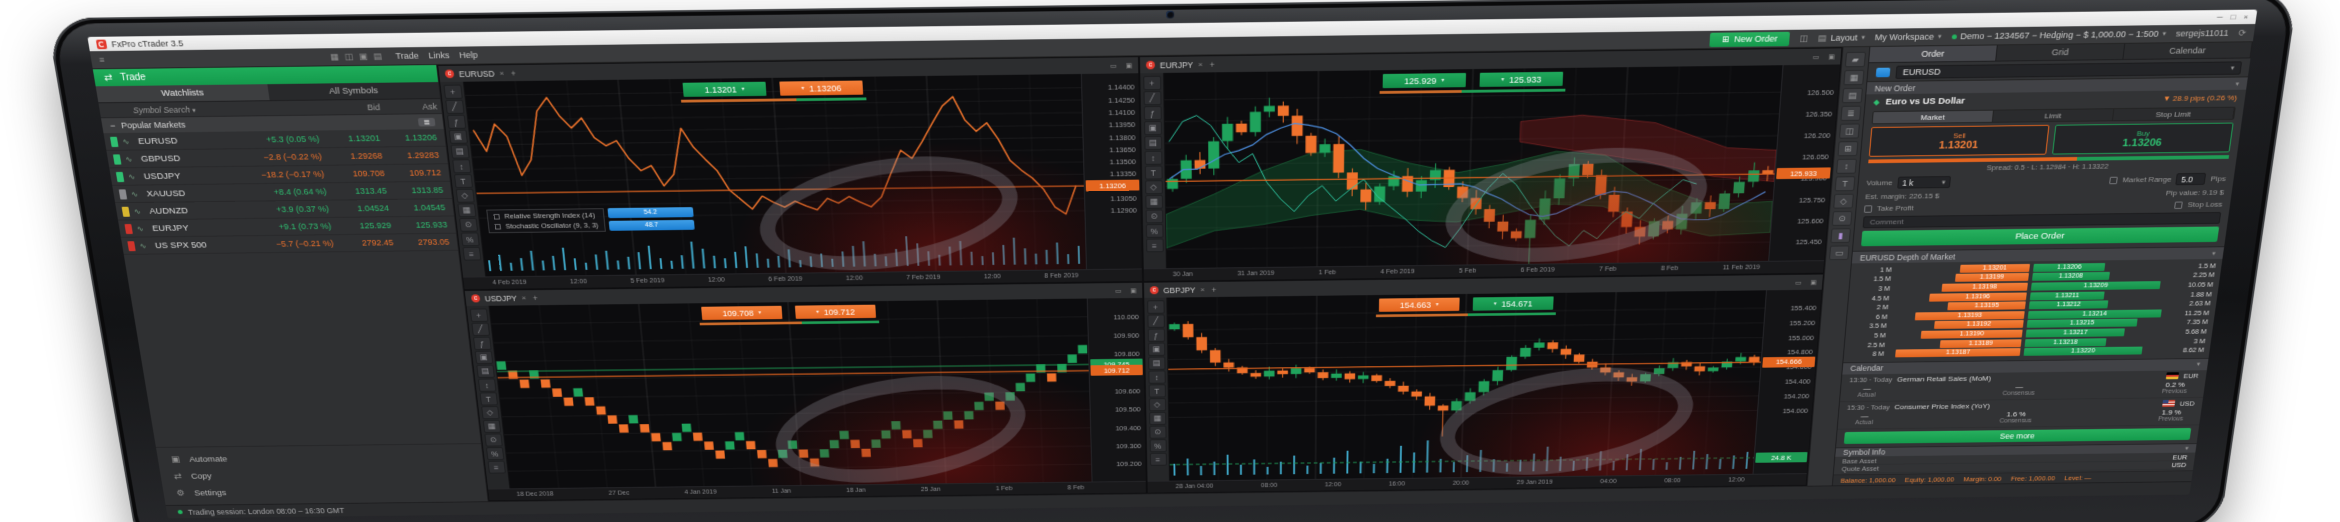 Image resolution: width=2340 pixels, height=522 pixels. Describe the element at coordinates (2095, 286) in the screenshot. I see `dom-ask-price: 1.13209` at that location.